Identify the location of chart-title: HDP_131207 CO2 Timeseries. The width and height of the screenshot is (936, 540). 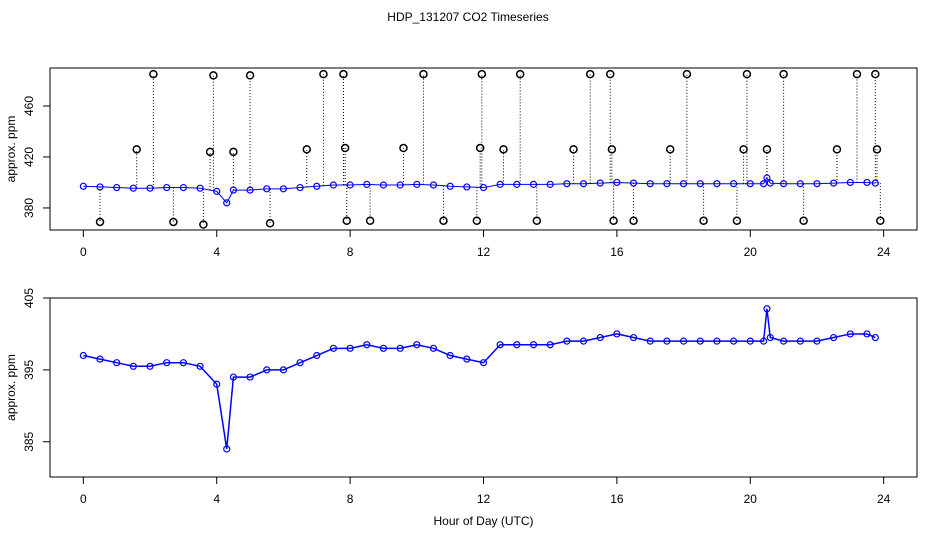
(467, 17).